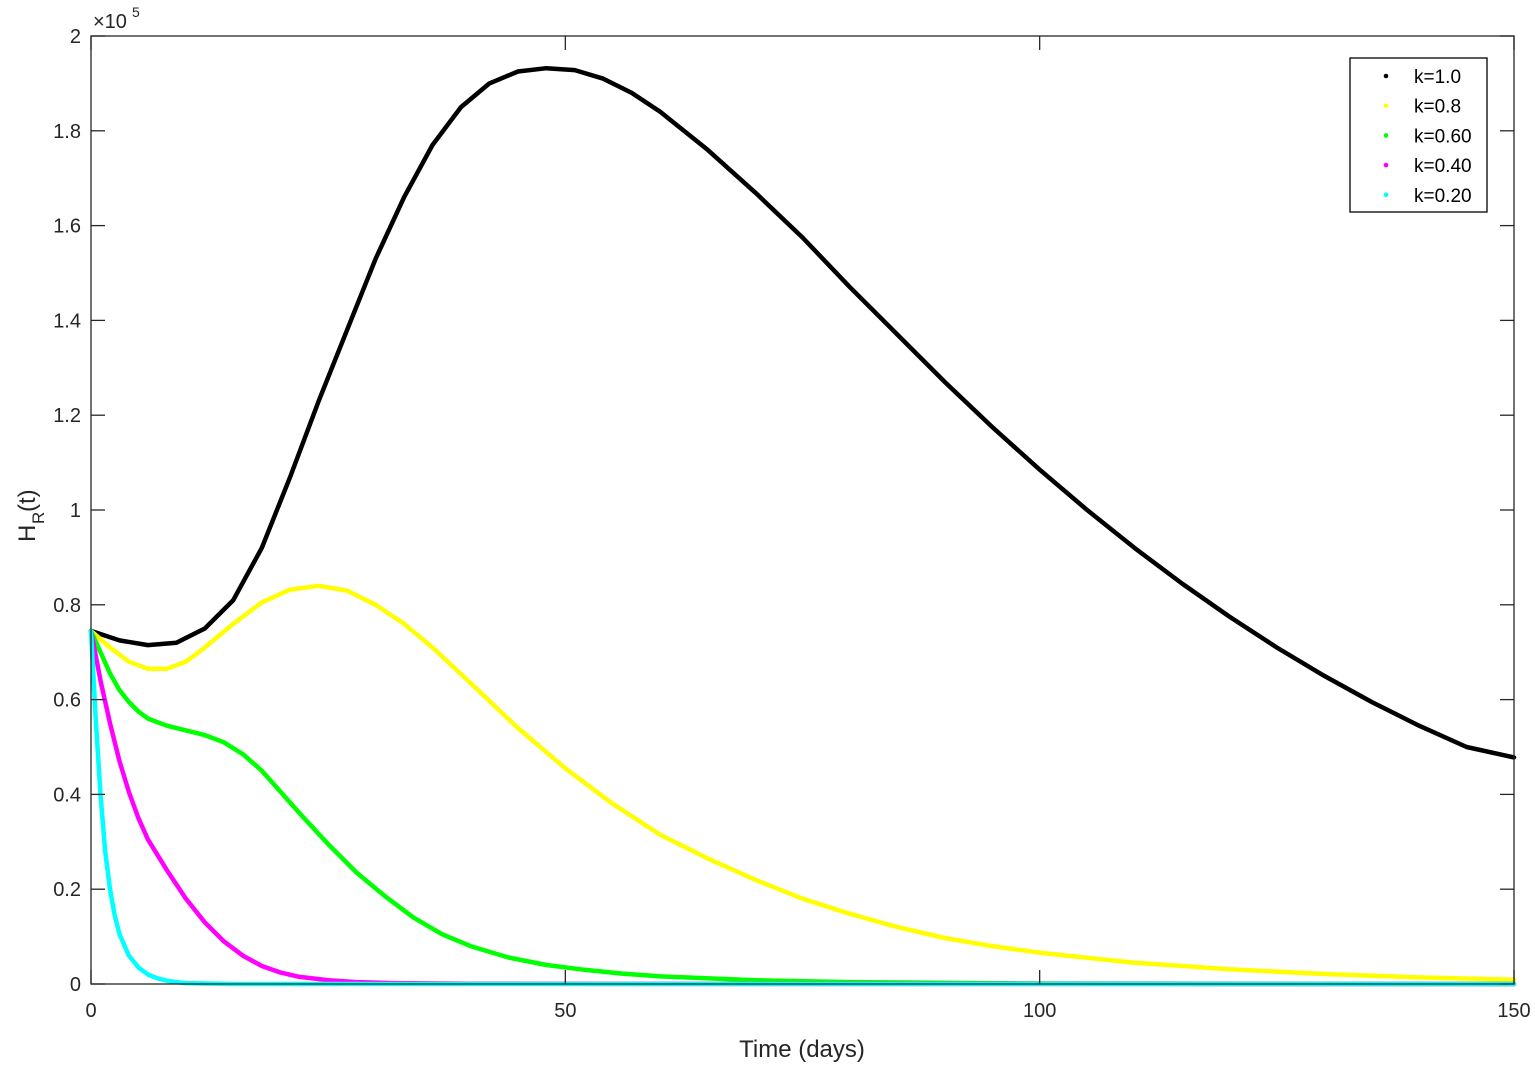 This screenshot has height=1066, width=1535. I want to click on legend: k=1.0 k=0.8 k=0.60 k=0.40 k=0.20, so click(1418, 135).